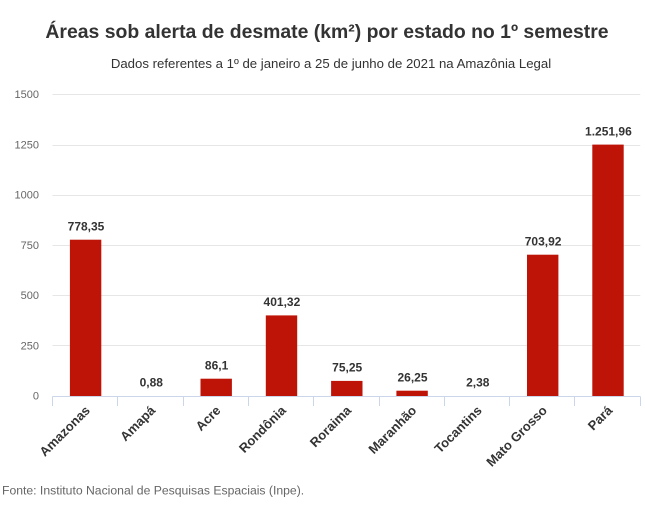  Describe the element at coordinates (30, 246) in the screenshot. I see `svg-text: 750` at that location.